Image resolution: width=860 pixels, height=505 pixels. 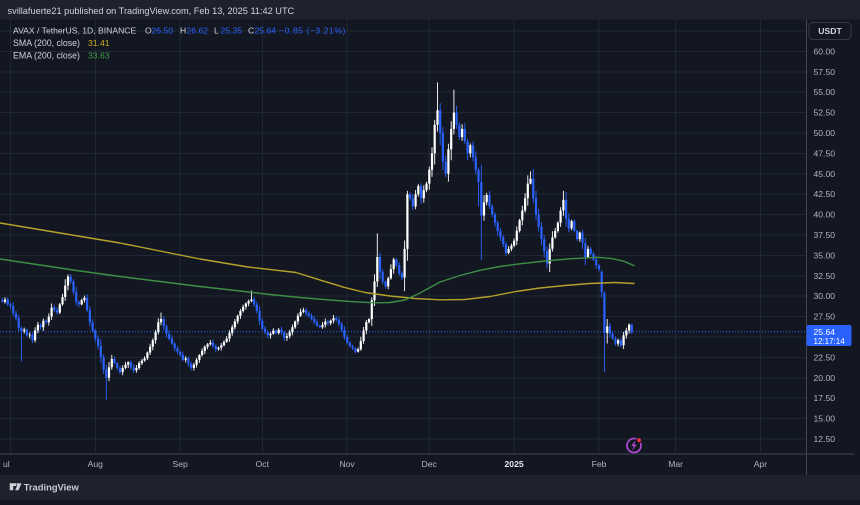 What do you see at coordinates (99, 43) in the screenshot?
I see `svg-text: 31.41` at bounding box center [99, 43].